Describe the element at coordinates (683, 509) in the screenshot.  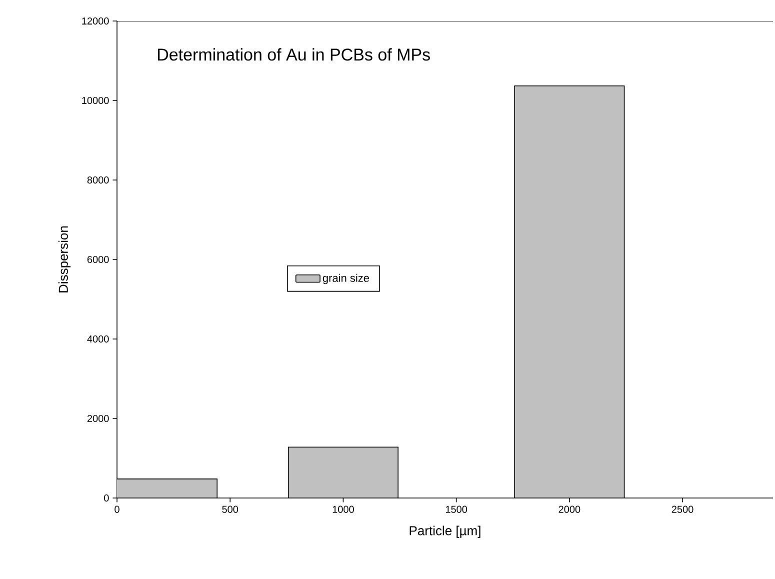
I see `x-tick-label: 2500` at that location.